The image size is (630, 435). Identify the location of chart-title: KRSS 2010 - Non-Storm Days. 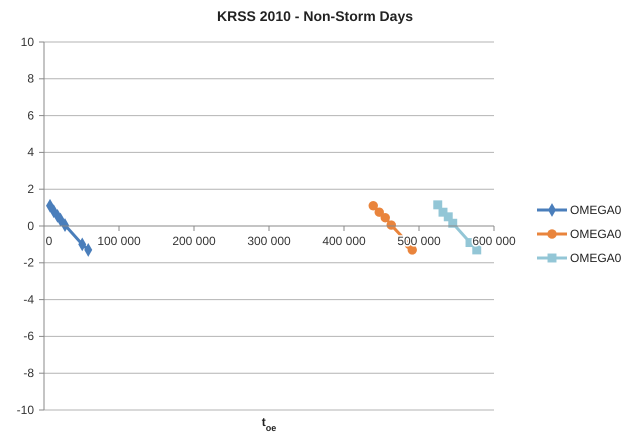
(315, 16).